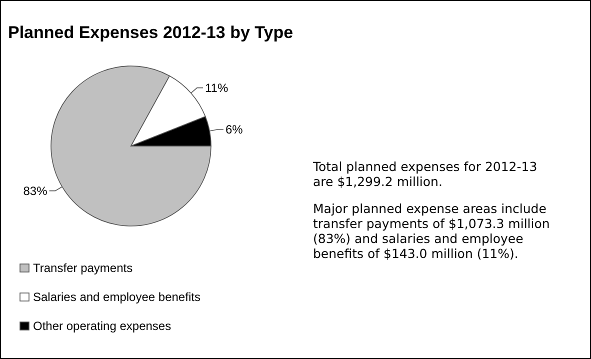  Describe the element at coordinates (216, 87) in the screenshot. I see `data-label: 11%` at that location.